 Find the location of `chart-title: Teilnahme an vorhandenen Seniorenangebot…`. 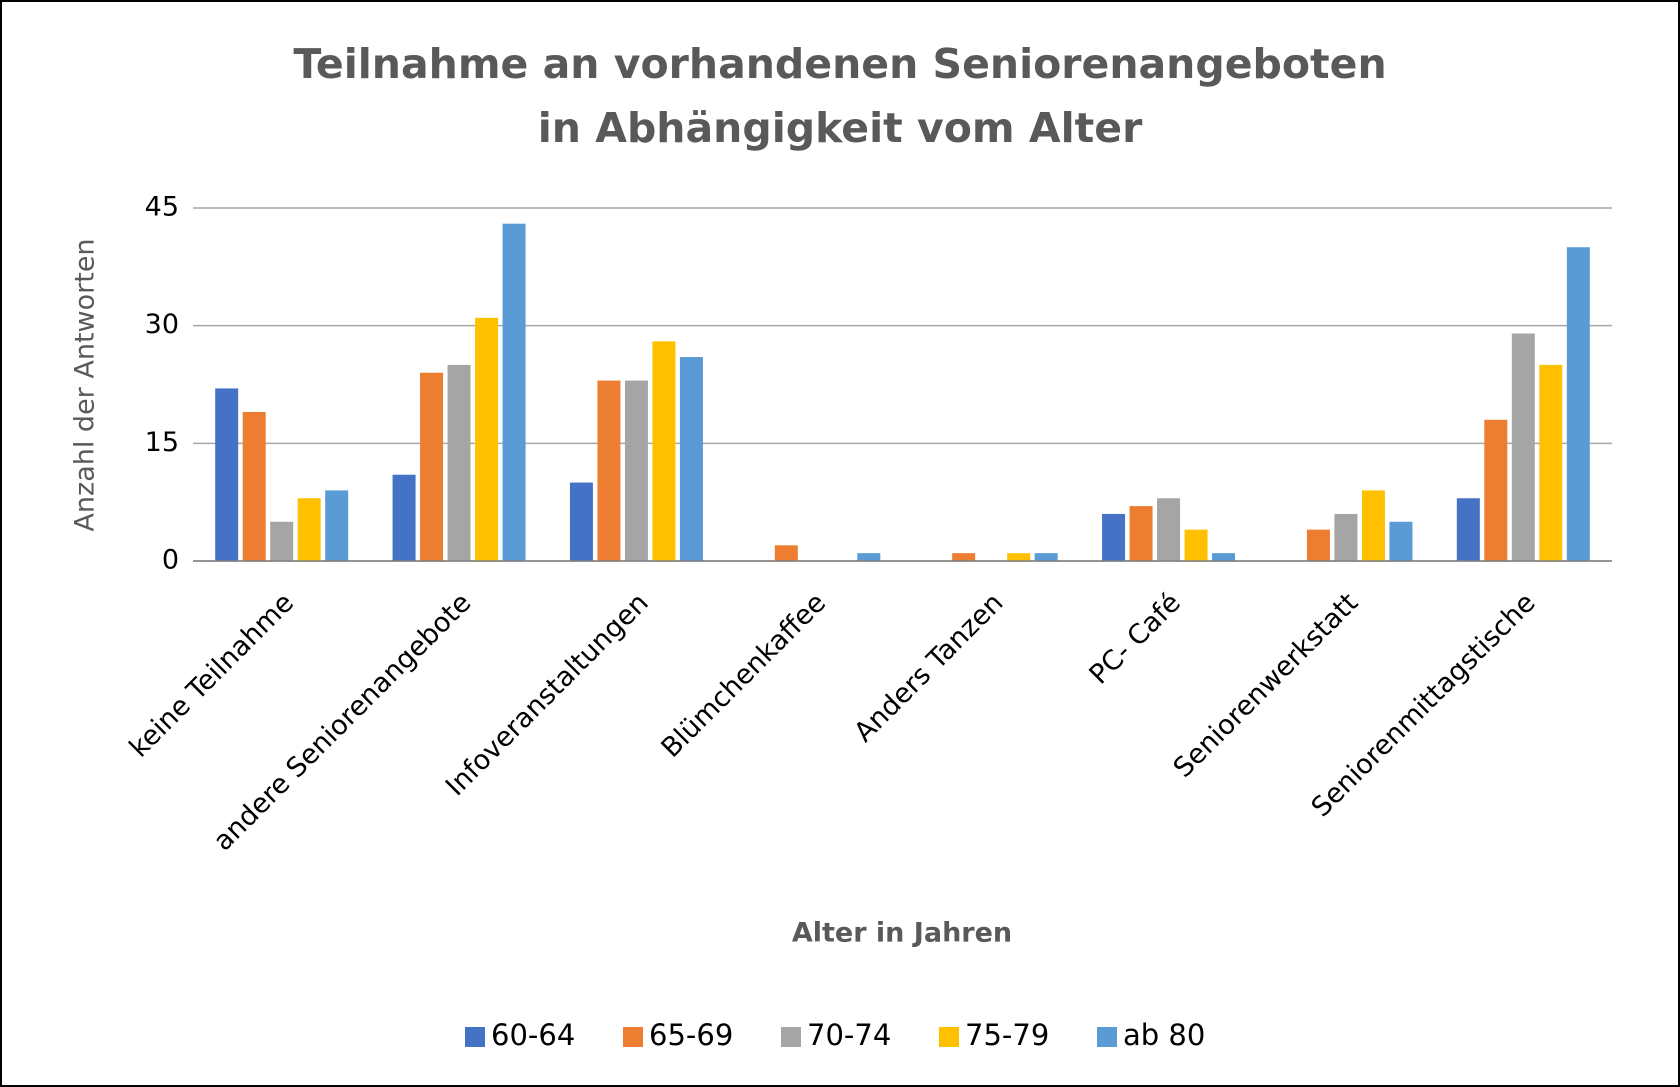

chart-title: Teilnahme an vorhandenen Seniorenangebot… is located at coordinates (839, 64).